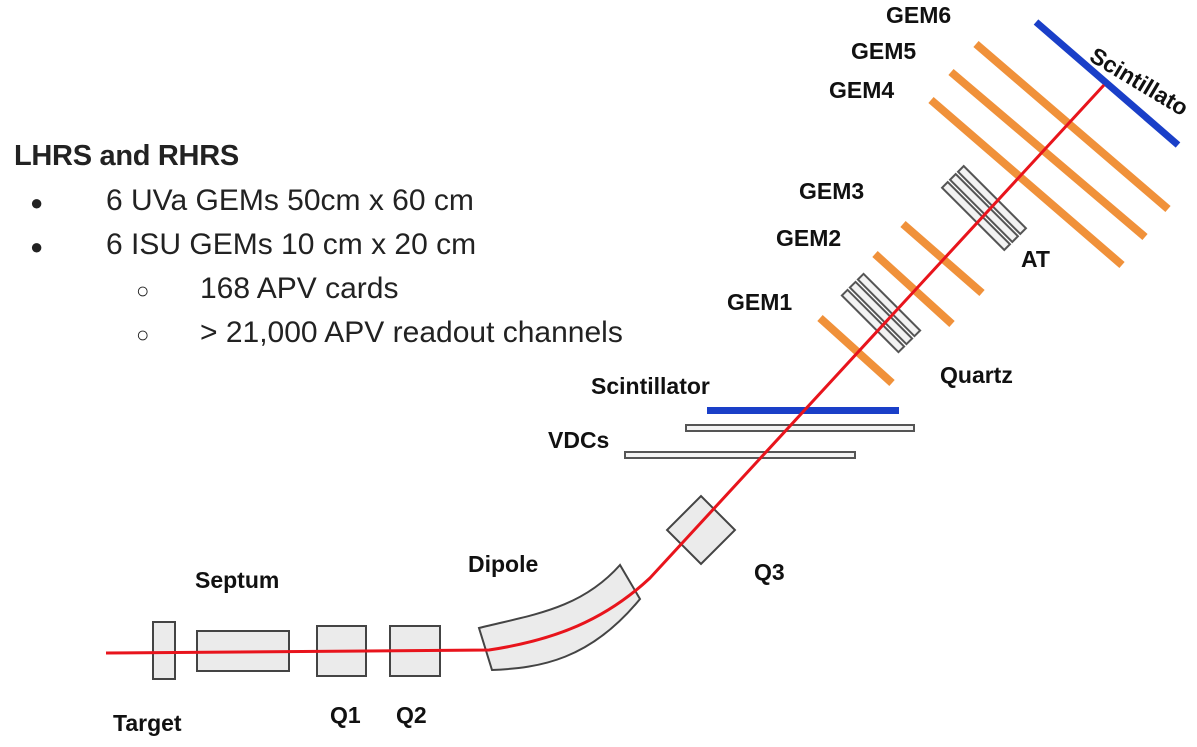 The height and width of the screenshot is (747, 1197). I want to click on gem2-plane, so click(913, 289).